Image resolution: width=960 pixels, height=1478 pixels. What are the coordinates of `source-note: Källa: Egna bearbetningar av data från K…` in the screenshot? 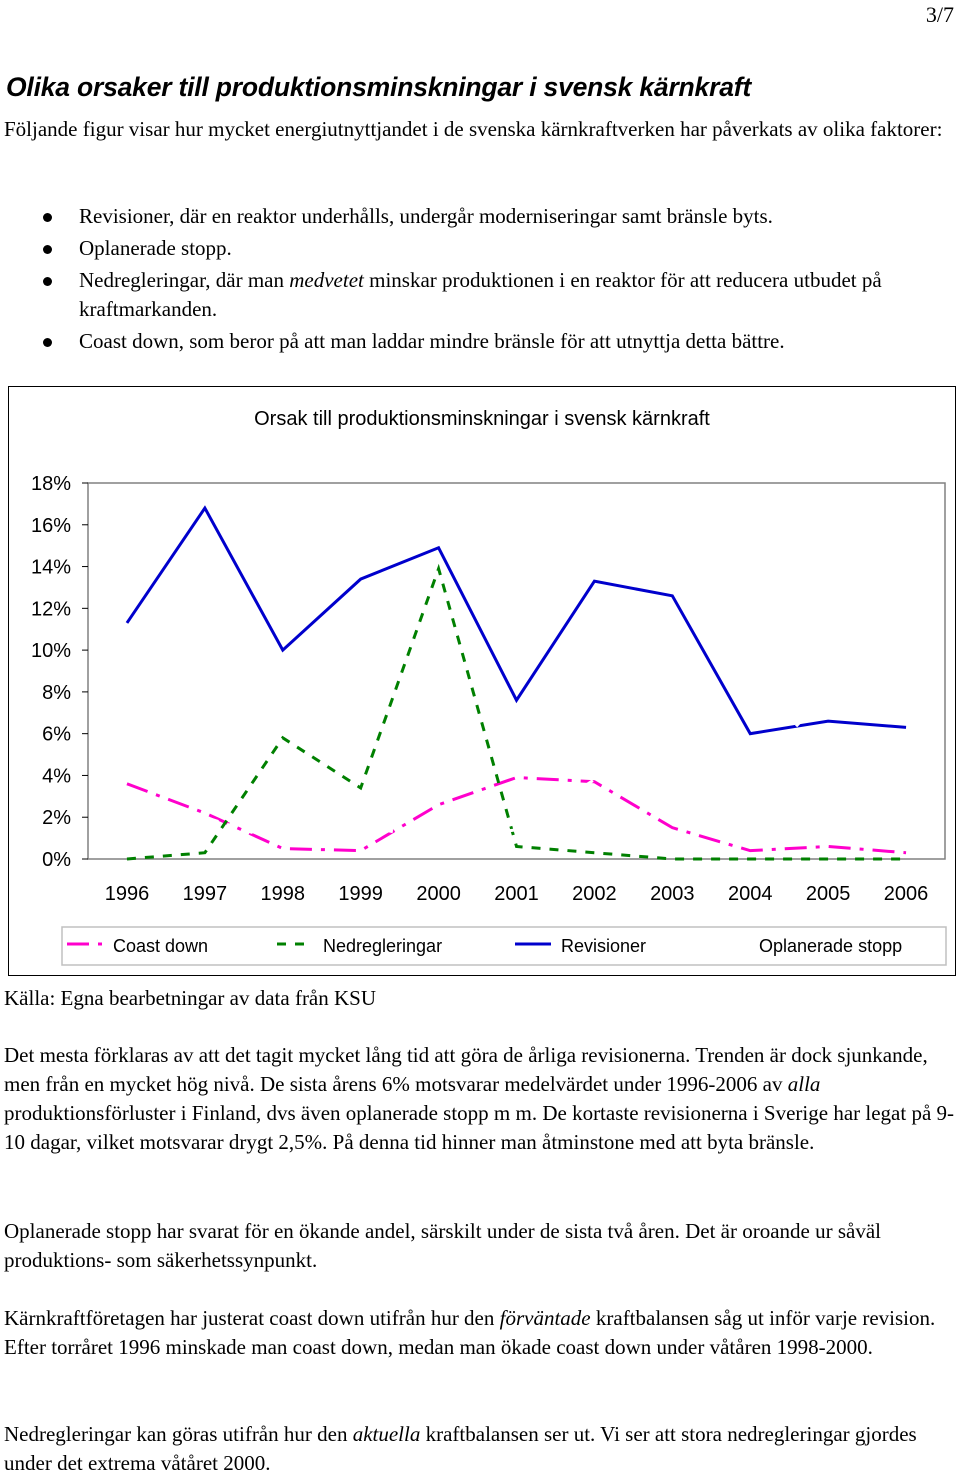 It's located at (190, 998).